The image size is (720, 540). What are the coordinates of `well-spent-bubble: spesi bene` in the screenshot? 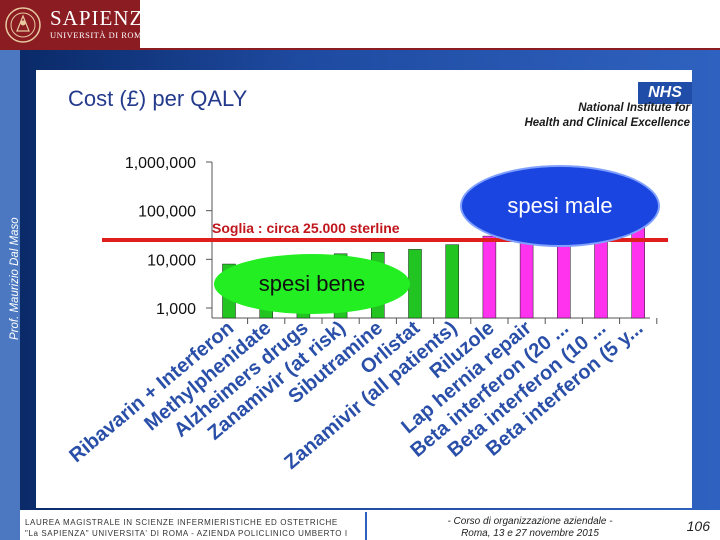 It's located at (312, 284).